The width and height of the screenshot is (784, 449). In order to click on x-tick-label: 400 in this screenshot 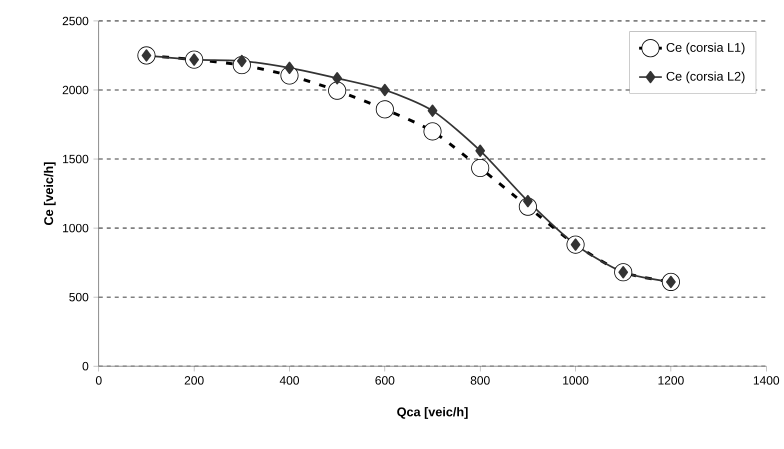, I will do `click(290, 380)`.